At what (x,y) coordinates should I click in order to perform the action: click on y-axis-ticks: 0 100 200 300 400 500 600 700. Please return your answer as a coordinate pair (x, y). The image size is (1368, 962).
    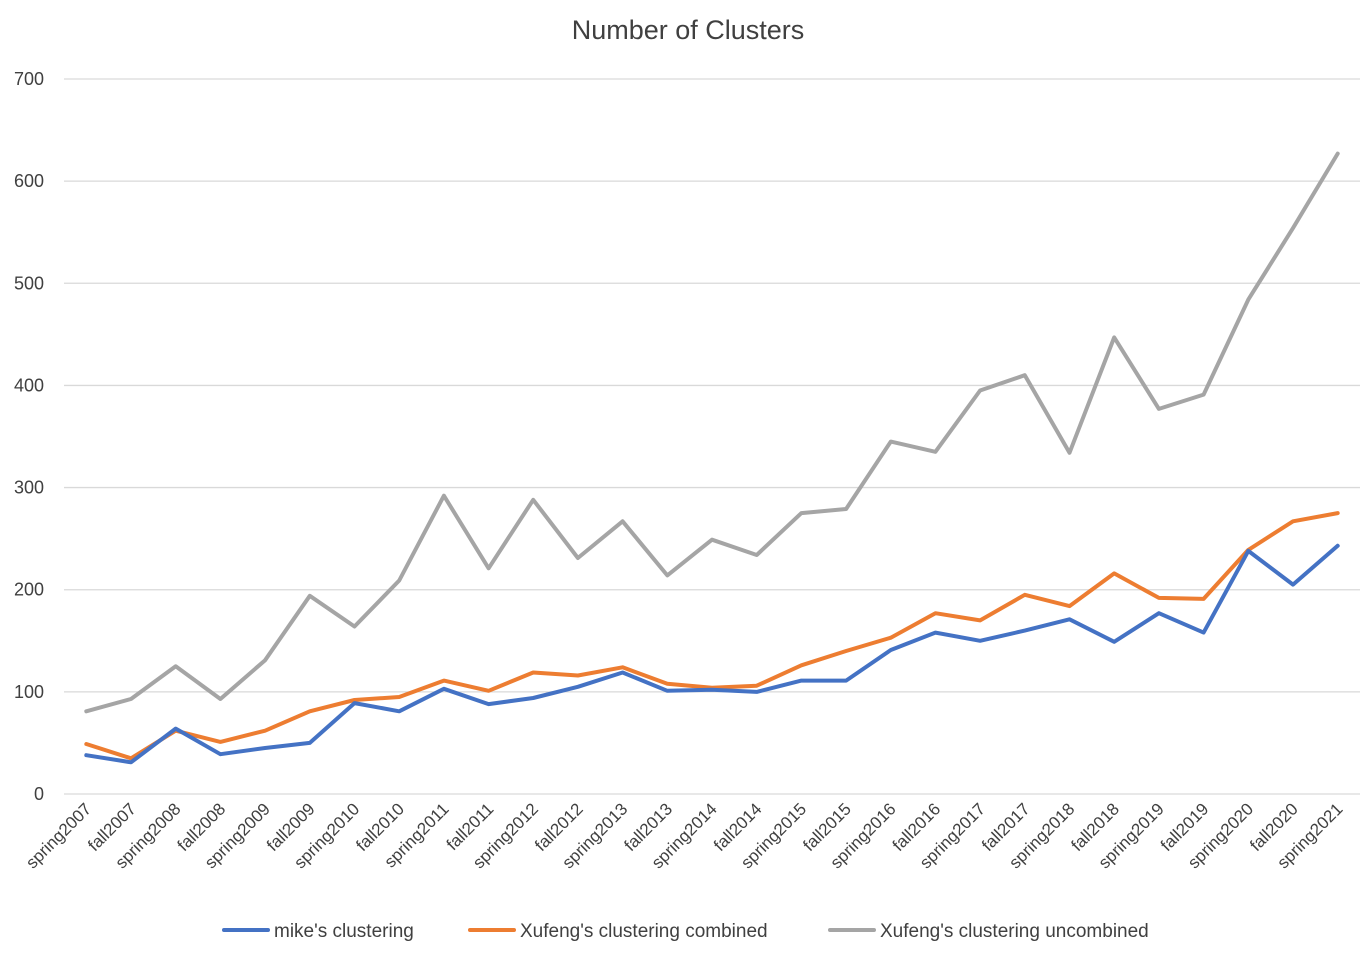
    Looking at the image, I should click on (29, 436).